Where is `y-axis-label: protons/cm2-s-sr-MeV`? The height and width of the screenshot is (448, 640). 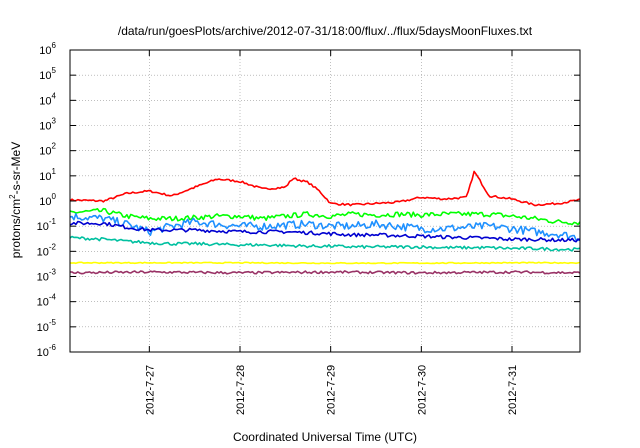 y-axis-label: protons/cm2-s-sr-MeV is located at coordinates (15, 200).